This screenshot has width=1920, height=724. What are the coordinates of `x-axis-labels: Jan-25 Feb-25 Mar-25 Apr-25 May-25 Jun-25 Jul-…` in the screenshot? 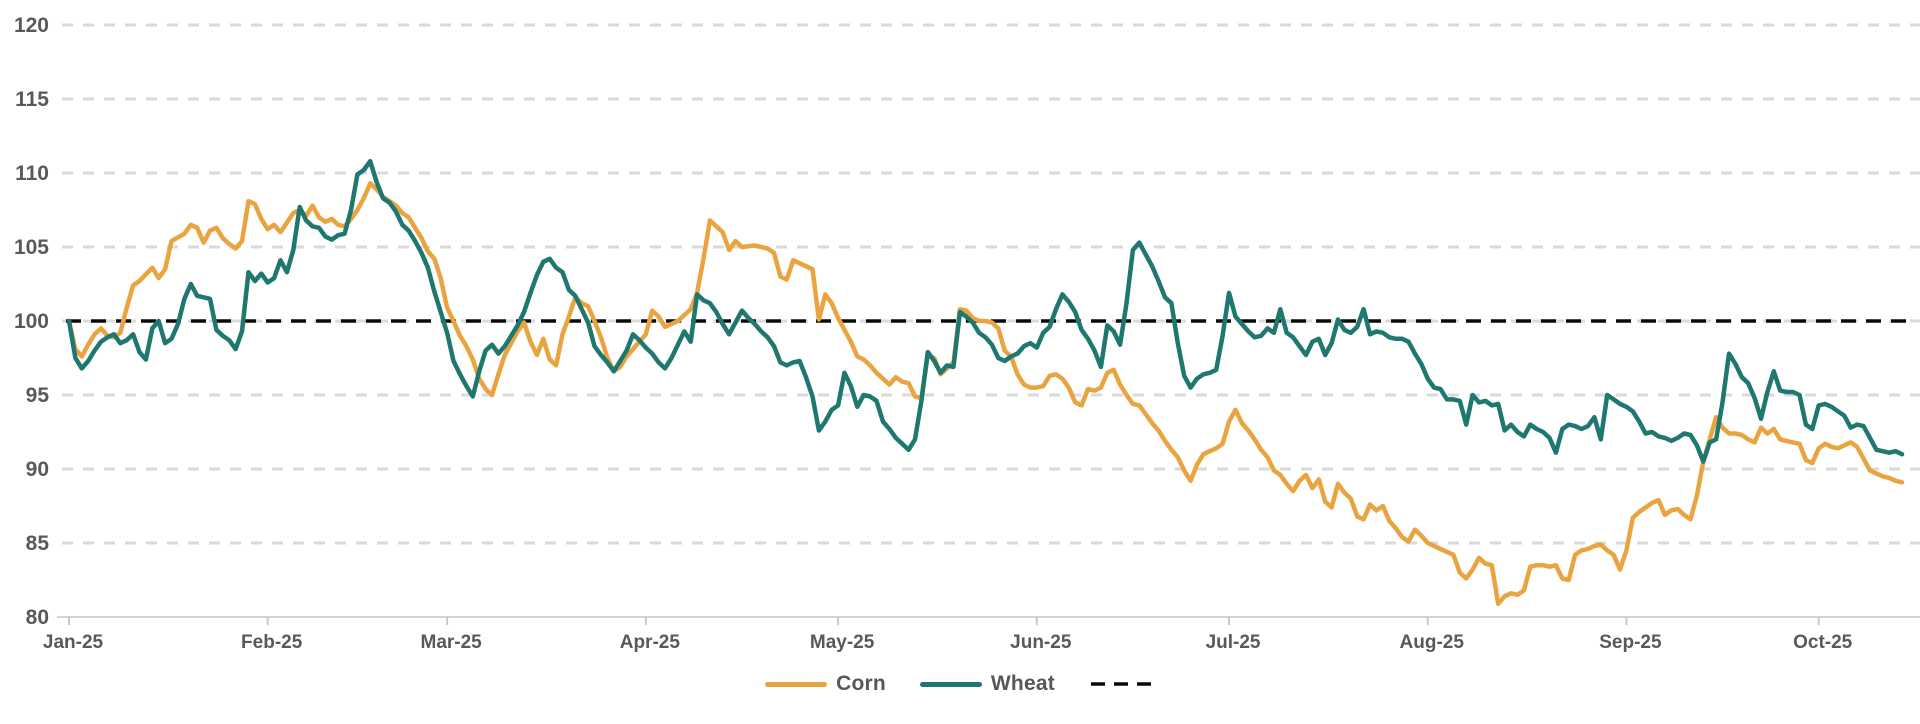 It's located at (948, 642).